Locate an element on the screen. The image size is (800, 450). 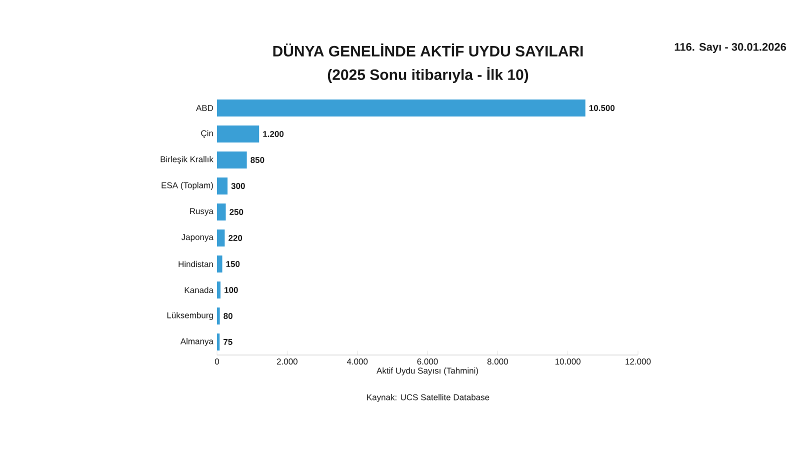
x-axis-title: Aktif Uydu Sayısı (Tahmini) is located at coordinates (427, 371).